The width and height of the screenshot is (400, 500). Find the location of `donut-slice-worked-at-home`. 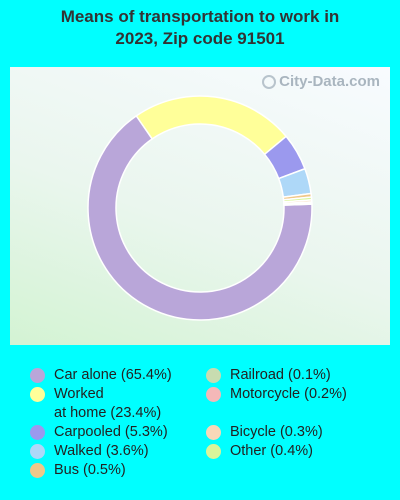

donut-slice-worked-at-home is located at coordinates (211, 125).